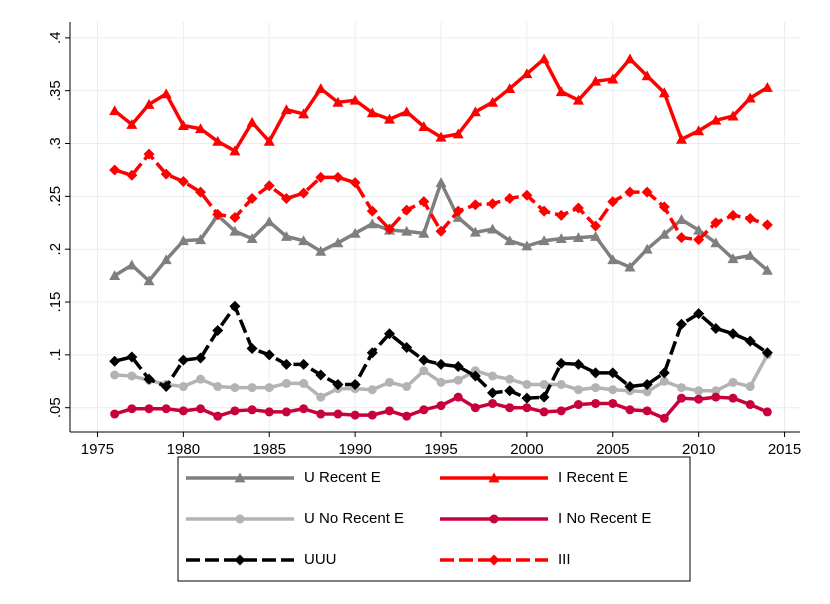 This screenshot has height=604, width=830. Describe the element at coordinates (55, 143) in the screenshot. I see `y-tick-label: .3` at that location.